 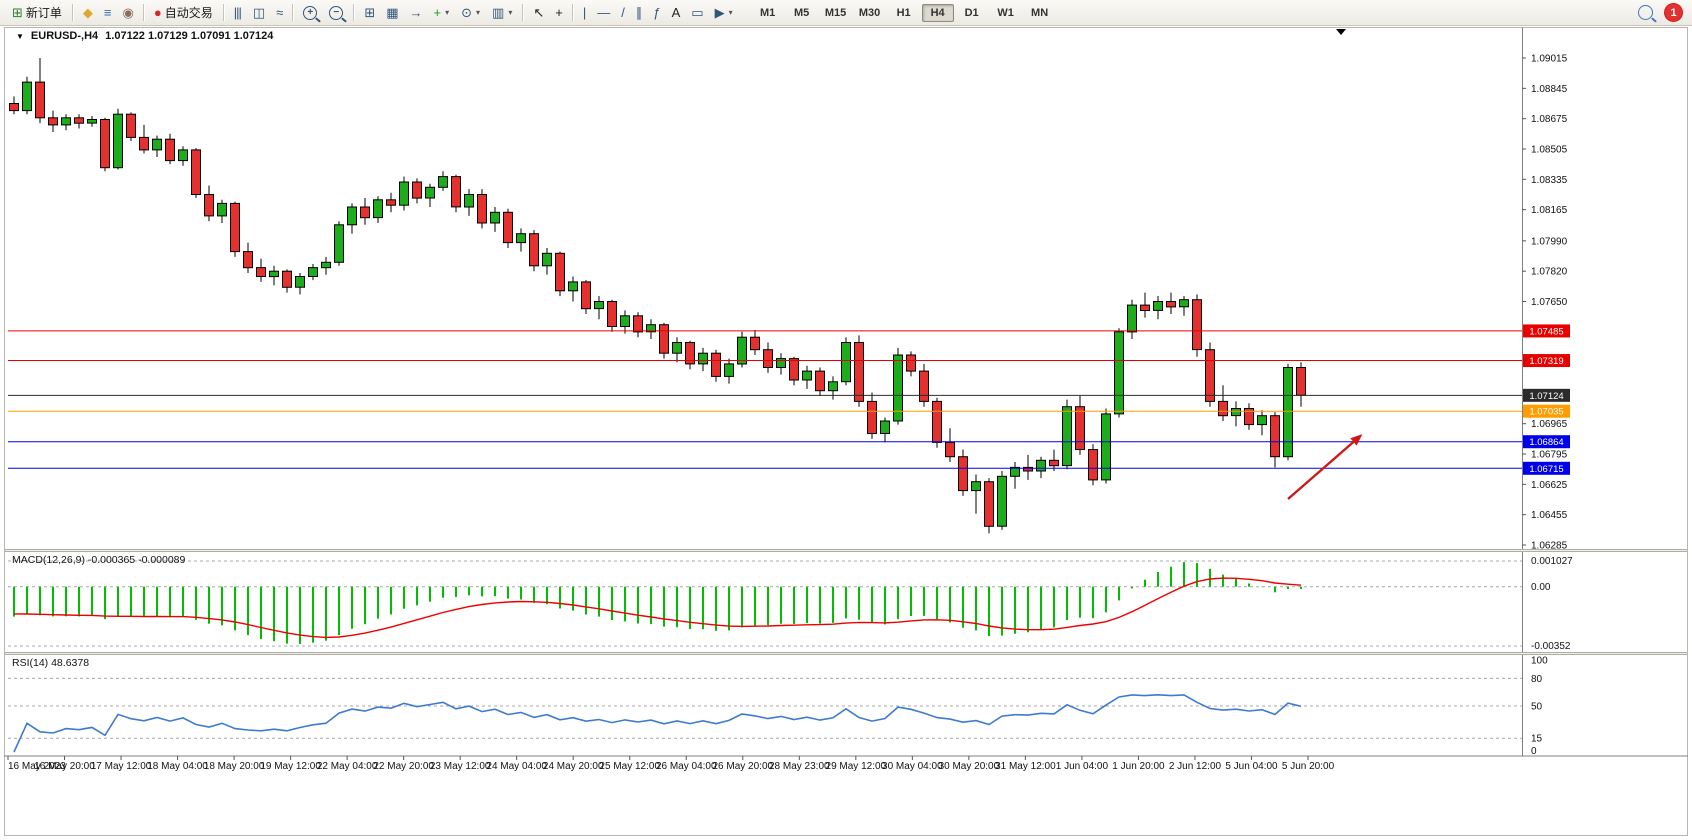 What do you see at coordinates (622, 12) in the screenshot?
I see `trendline-icon: /` at bounding box center [622, 12].